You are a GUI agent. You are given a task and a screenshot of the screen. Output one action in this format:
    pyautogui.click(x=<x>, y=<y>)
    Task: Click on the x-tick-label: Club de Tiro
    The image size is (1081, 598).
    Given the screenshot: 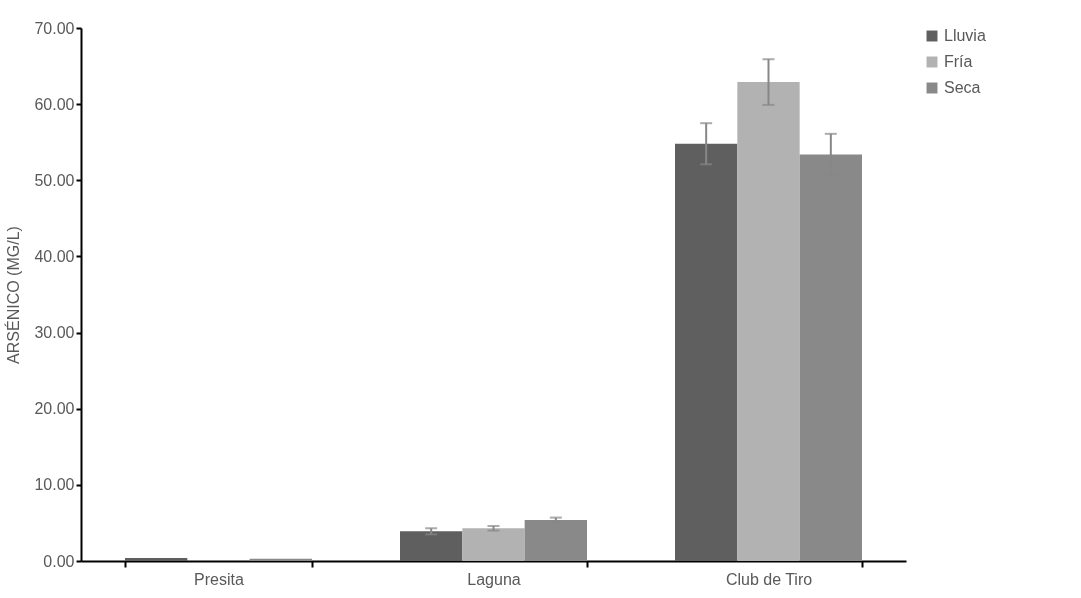 What is the action you would take?
    pyautogui.click(x=769, y=579)
    